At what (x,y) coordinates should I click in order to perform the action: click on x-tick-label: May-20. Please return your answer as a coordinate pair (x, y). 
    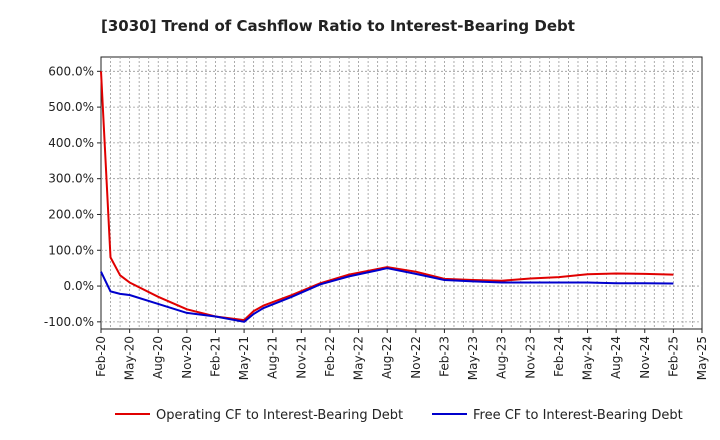
    Looking at the image, I should click on (130, 358).